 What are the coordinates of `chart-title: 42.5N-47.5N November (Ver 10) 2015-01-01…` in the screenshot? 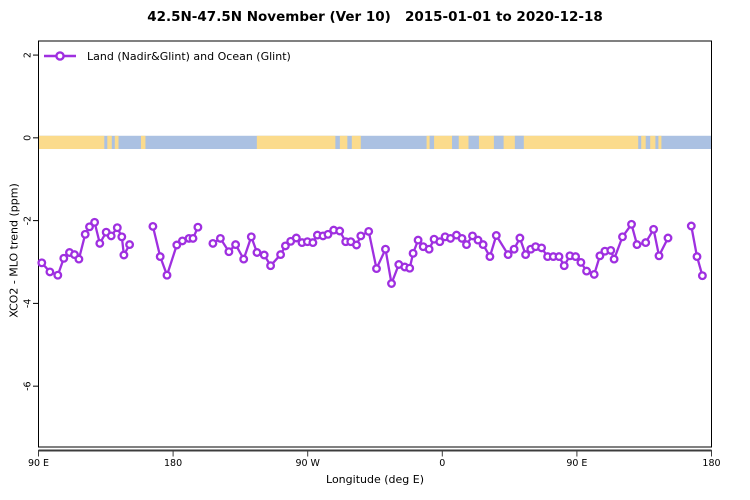 It's located at (375, 17).